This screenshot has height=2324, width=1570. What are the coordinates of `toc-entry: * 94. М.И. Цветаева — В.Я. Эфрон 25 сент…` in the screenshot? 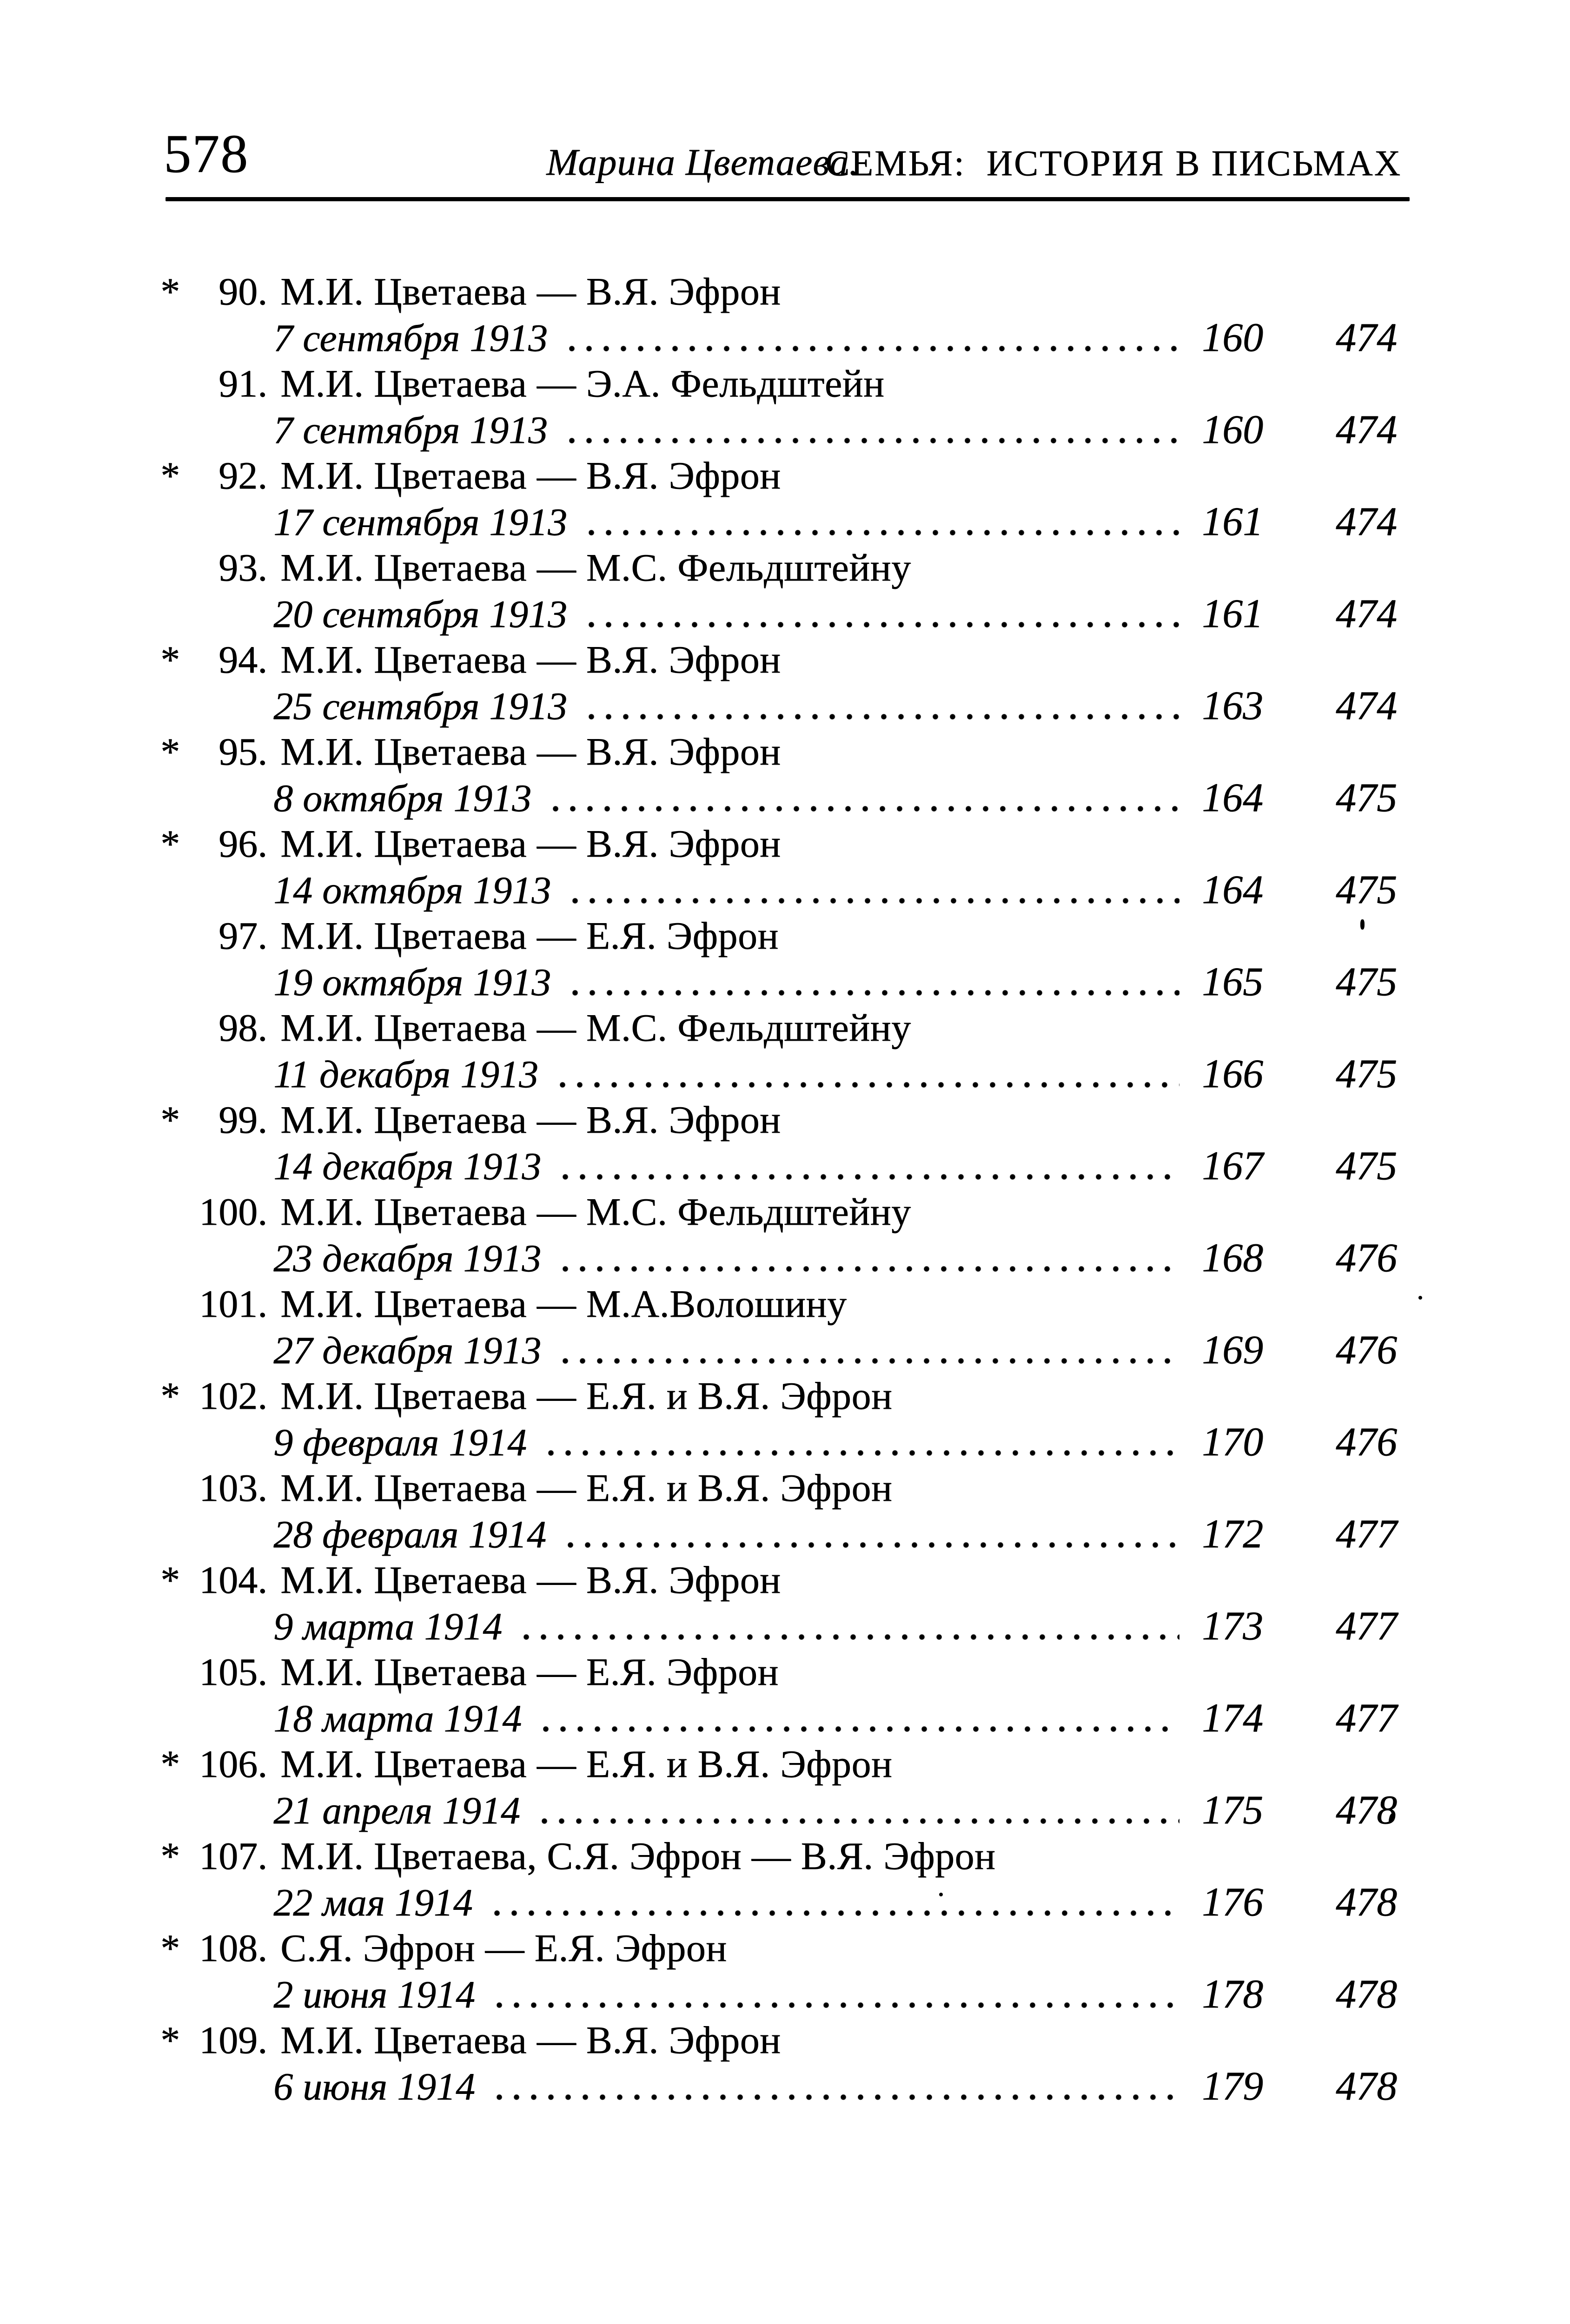 It's located at (785, 681).